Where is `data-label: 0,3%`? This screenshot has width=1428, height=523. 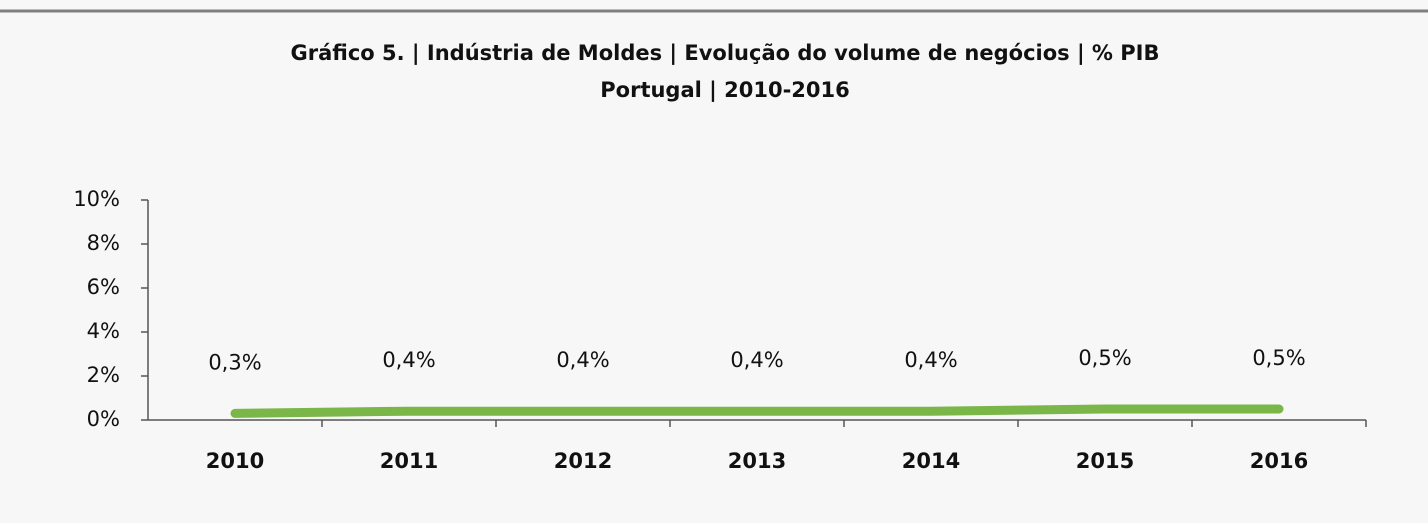
data-label: 0,3% is located at coordinates (234, 362).